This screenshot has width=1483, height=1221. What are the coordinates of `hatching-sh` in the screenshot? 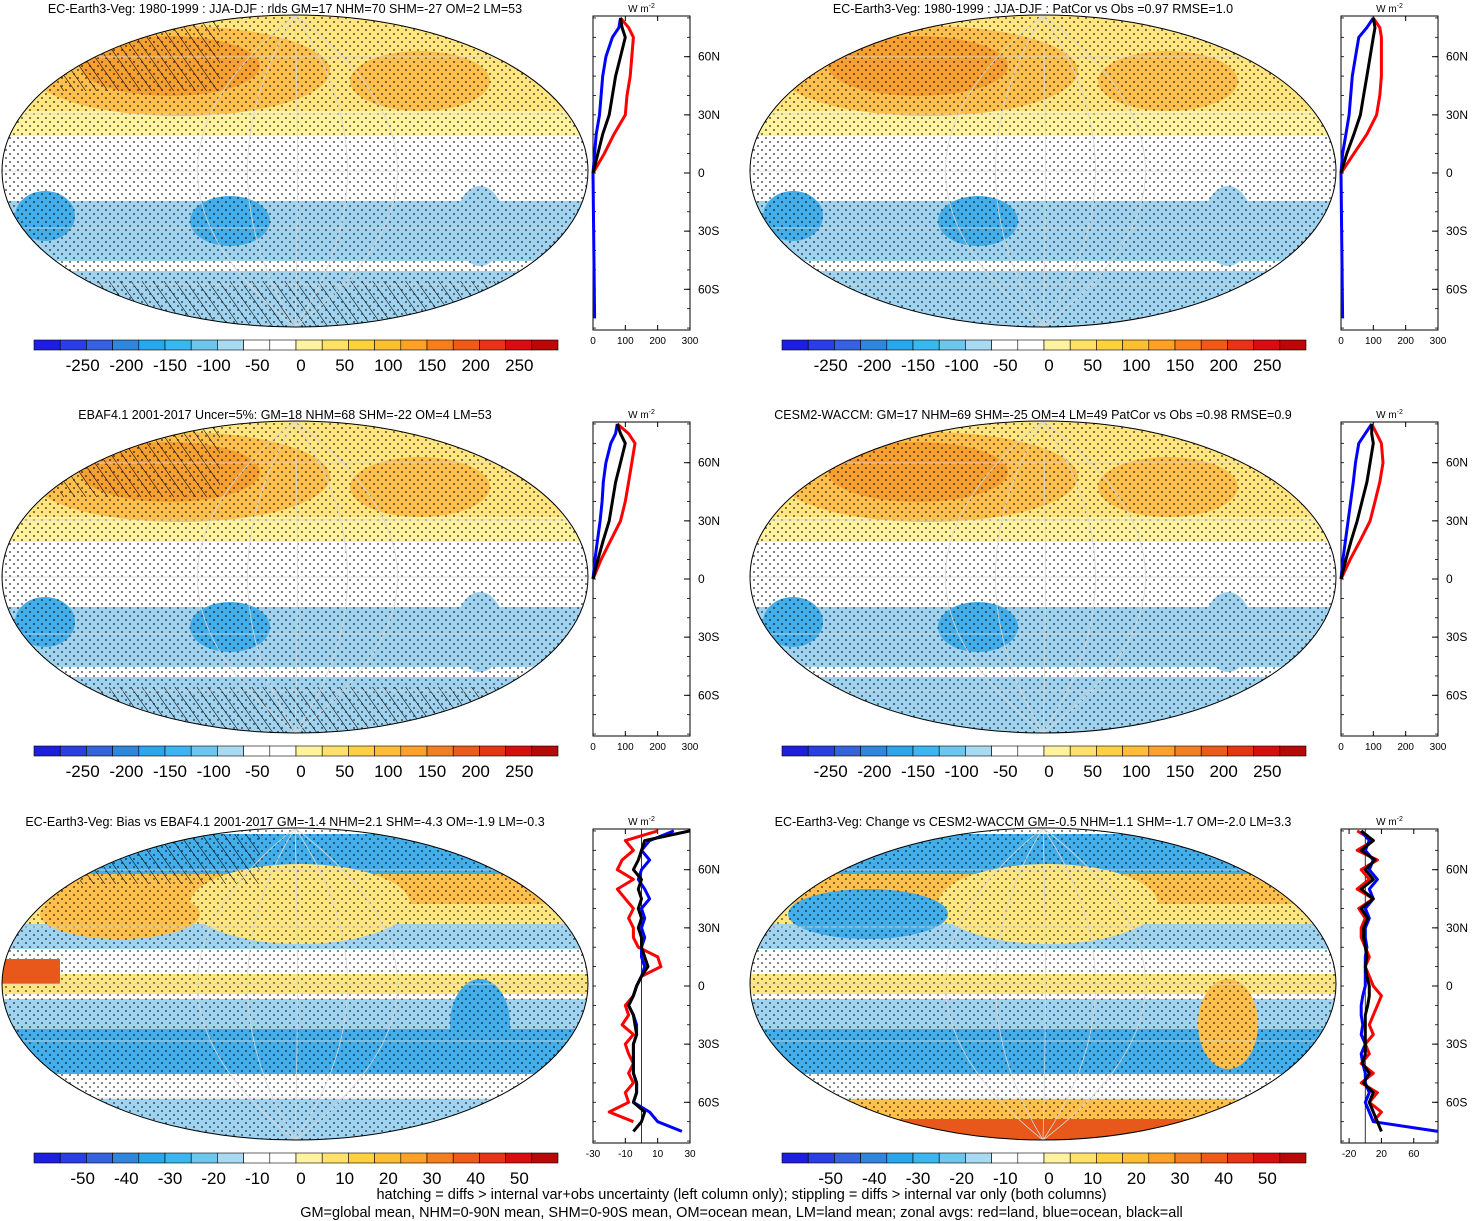 It's located at (295, 710).